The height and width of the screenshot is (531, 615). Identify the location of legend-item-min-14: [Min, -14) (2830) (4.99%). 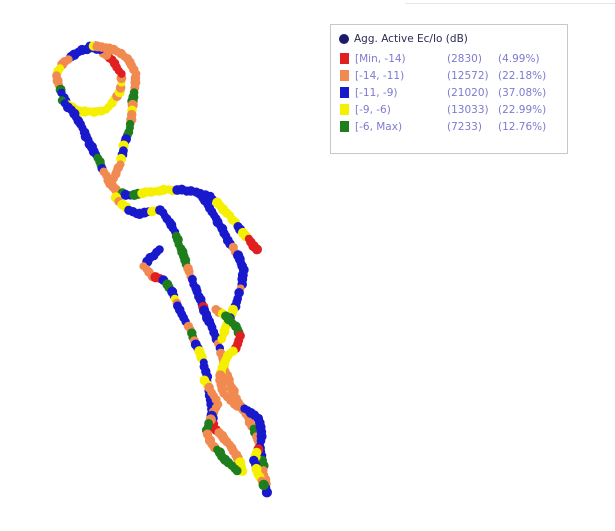
(450, 58).